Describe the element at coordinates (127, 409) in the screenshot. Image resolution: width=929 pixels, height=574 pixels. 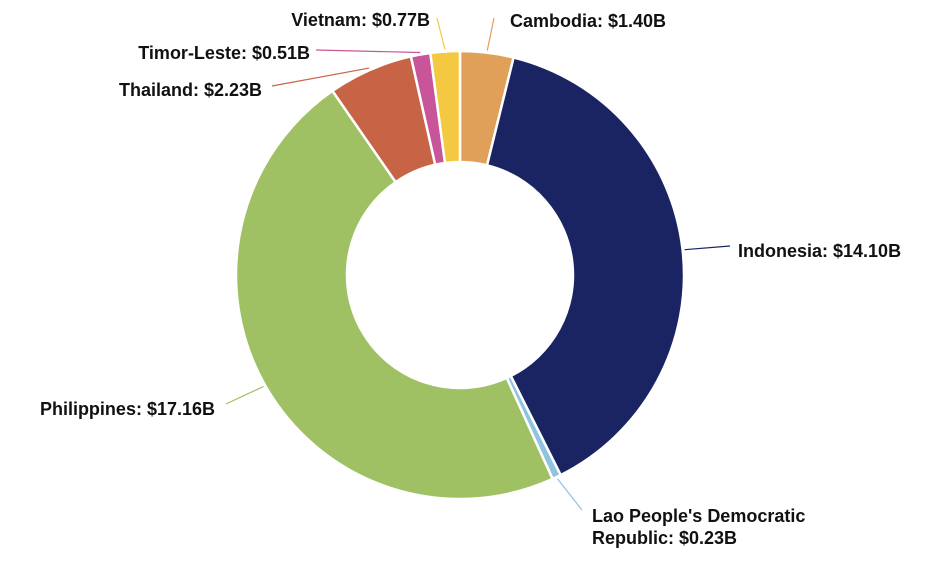
I see `data-label: Philippines: $17.16B` at that location.